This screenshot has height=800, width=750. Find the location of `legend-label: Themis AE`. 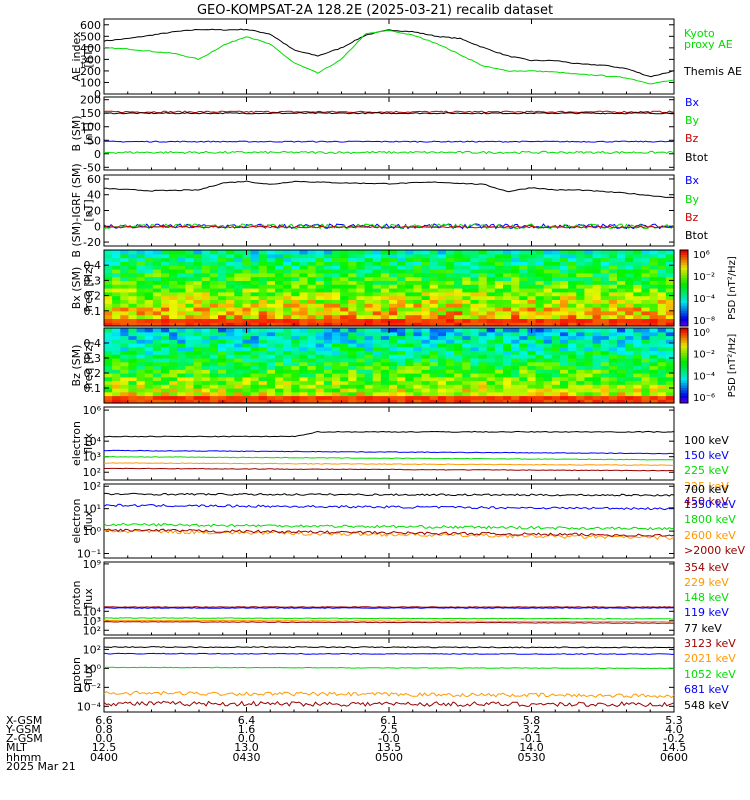

legend-label: Themis AE is located at coordinates (712, 71).